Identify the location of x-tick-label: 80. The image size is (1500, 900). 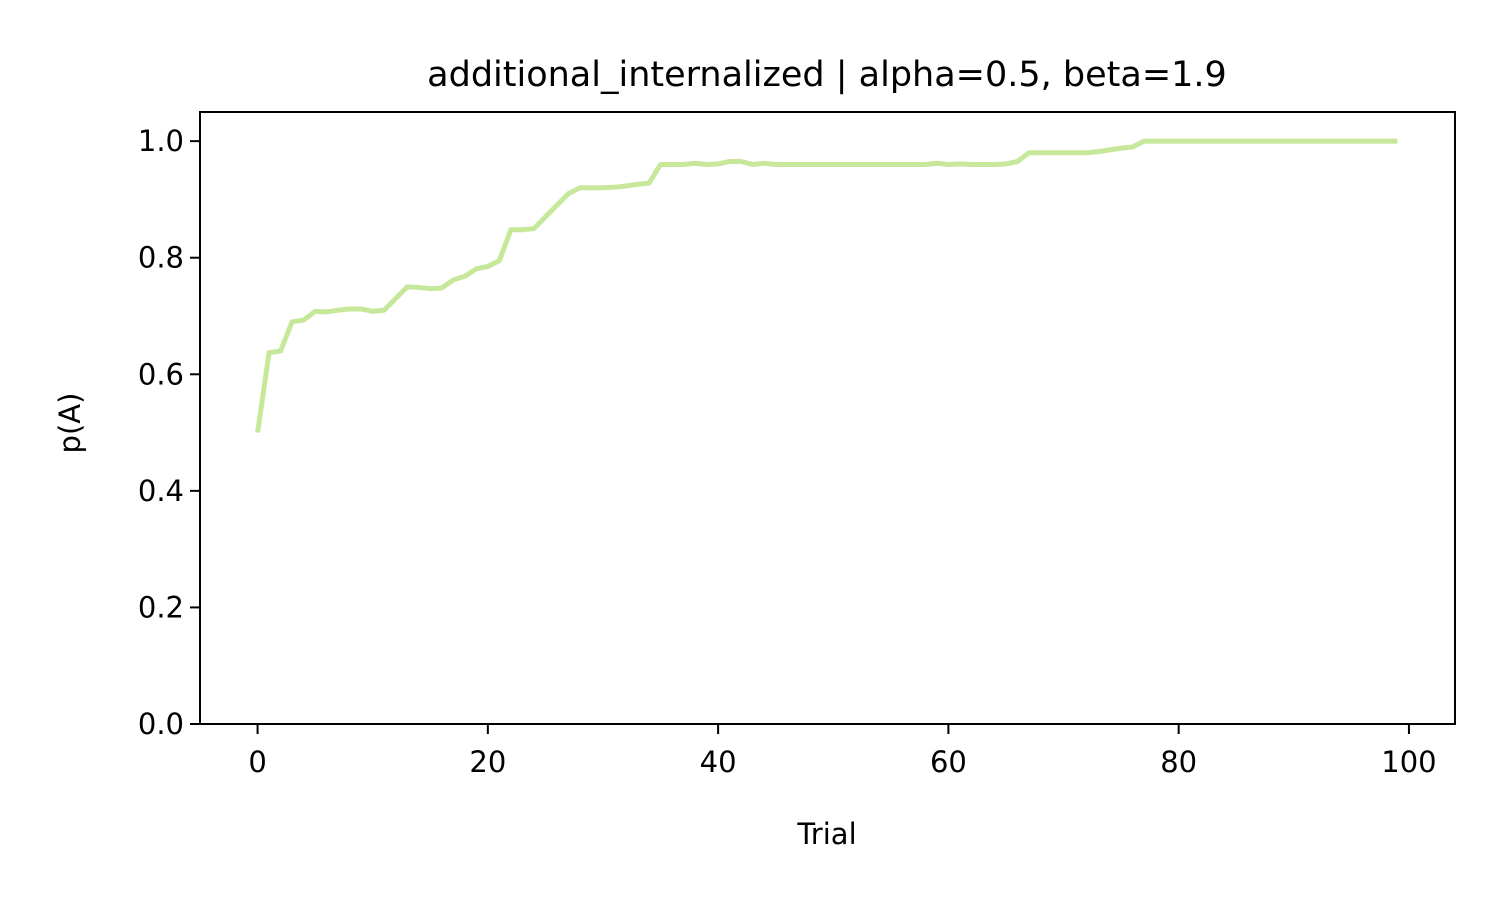
(1178, 762).